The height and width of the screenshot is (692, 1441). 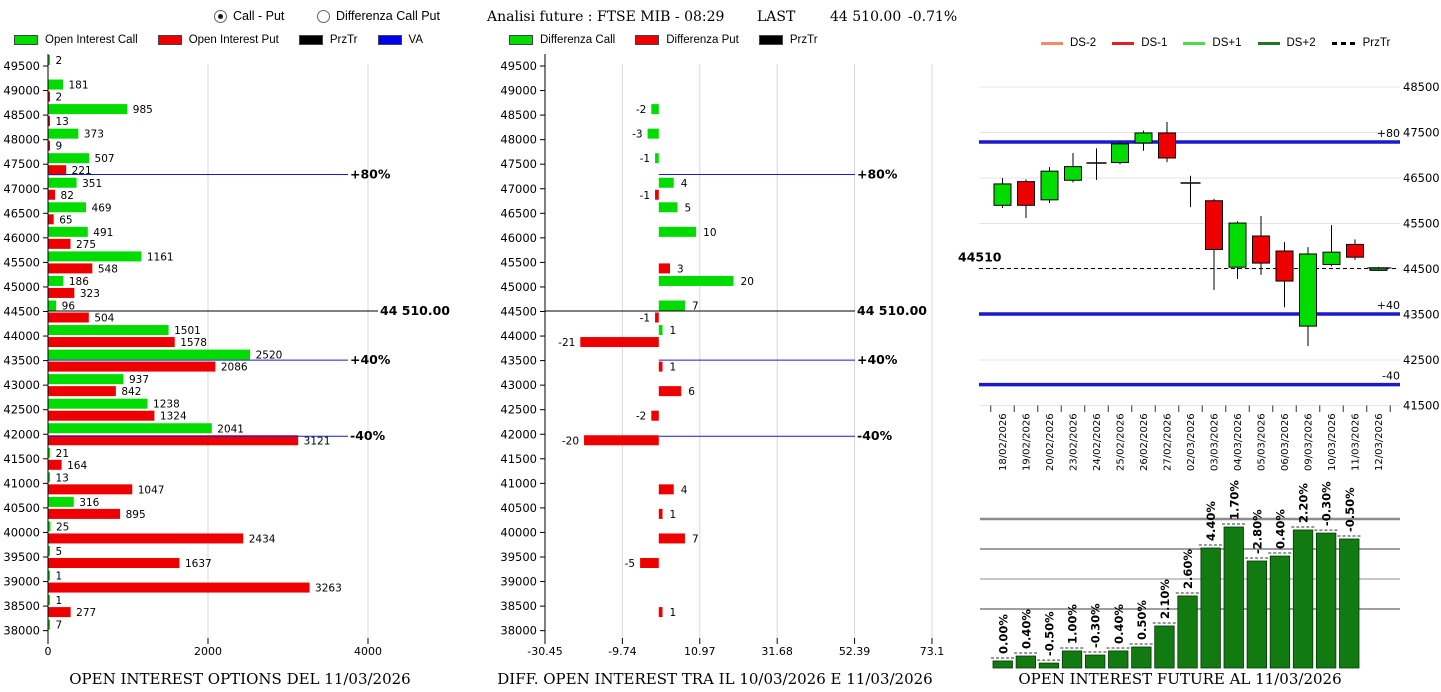 What do you see at coordinates (687, 208) in the screenshot?
I see `svg-text: 5` at bounding box center [687, 208].